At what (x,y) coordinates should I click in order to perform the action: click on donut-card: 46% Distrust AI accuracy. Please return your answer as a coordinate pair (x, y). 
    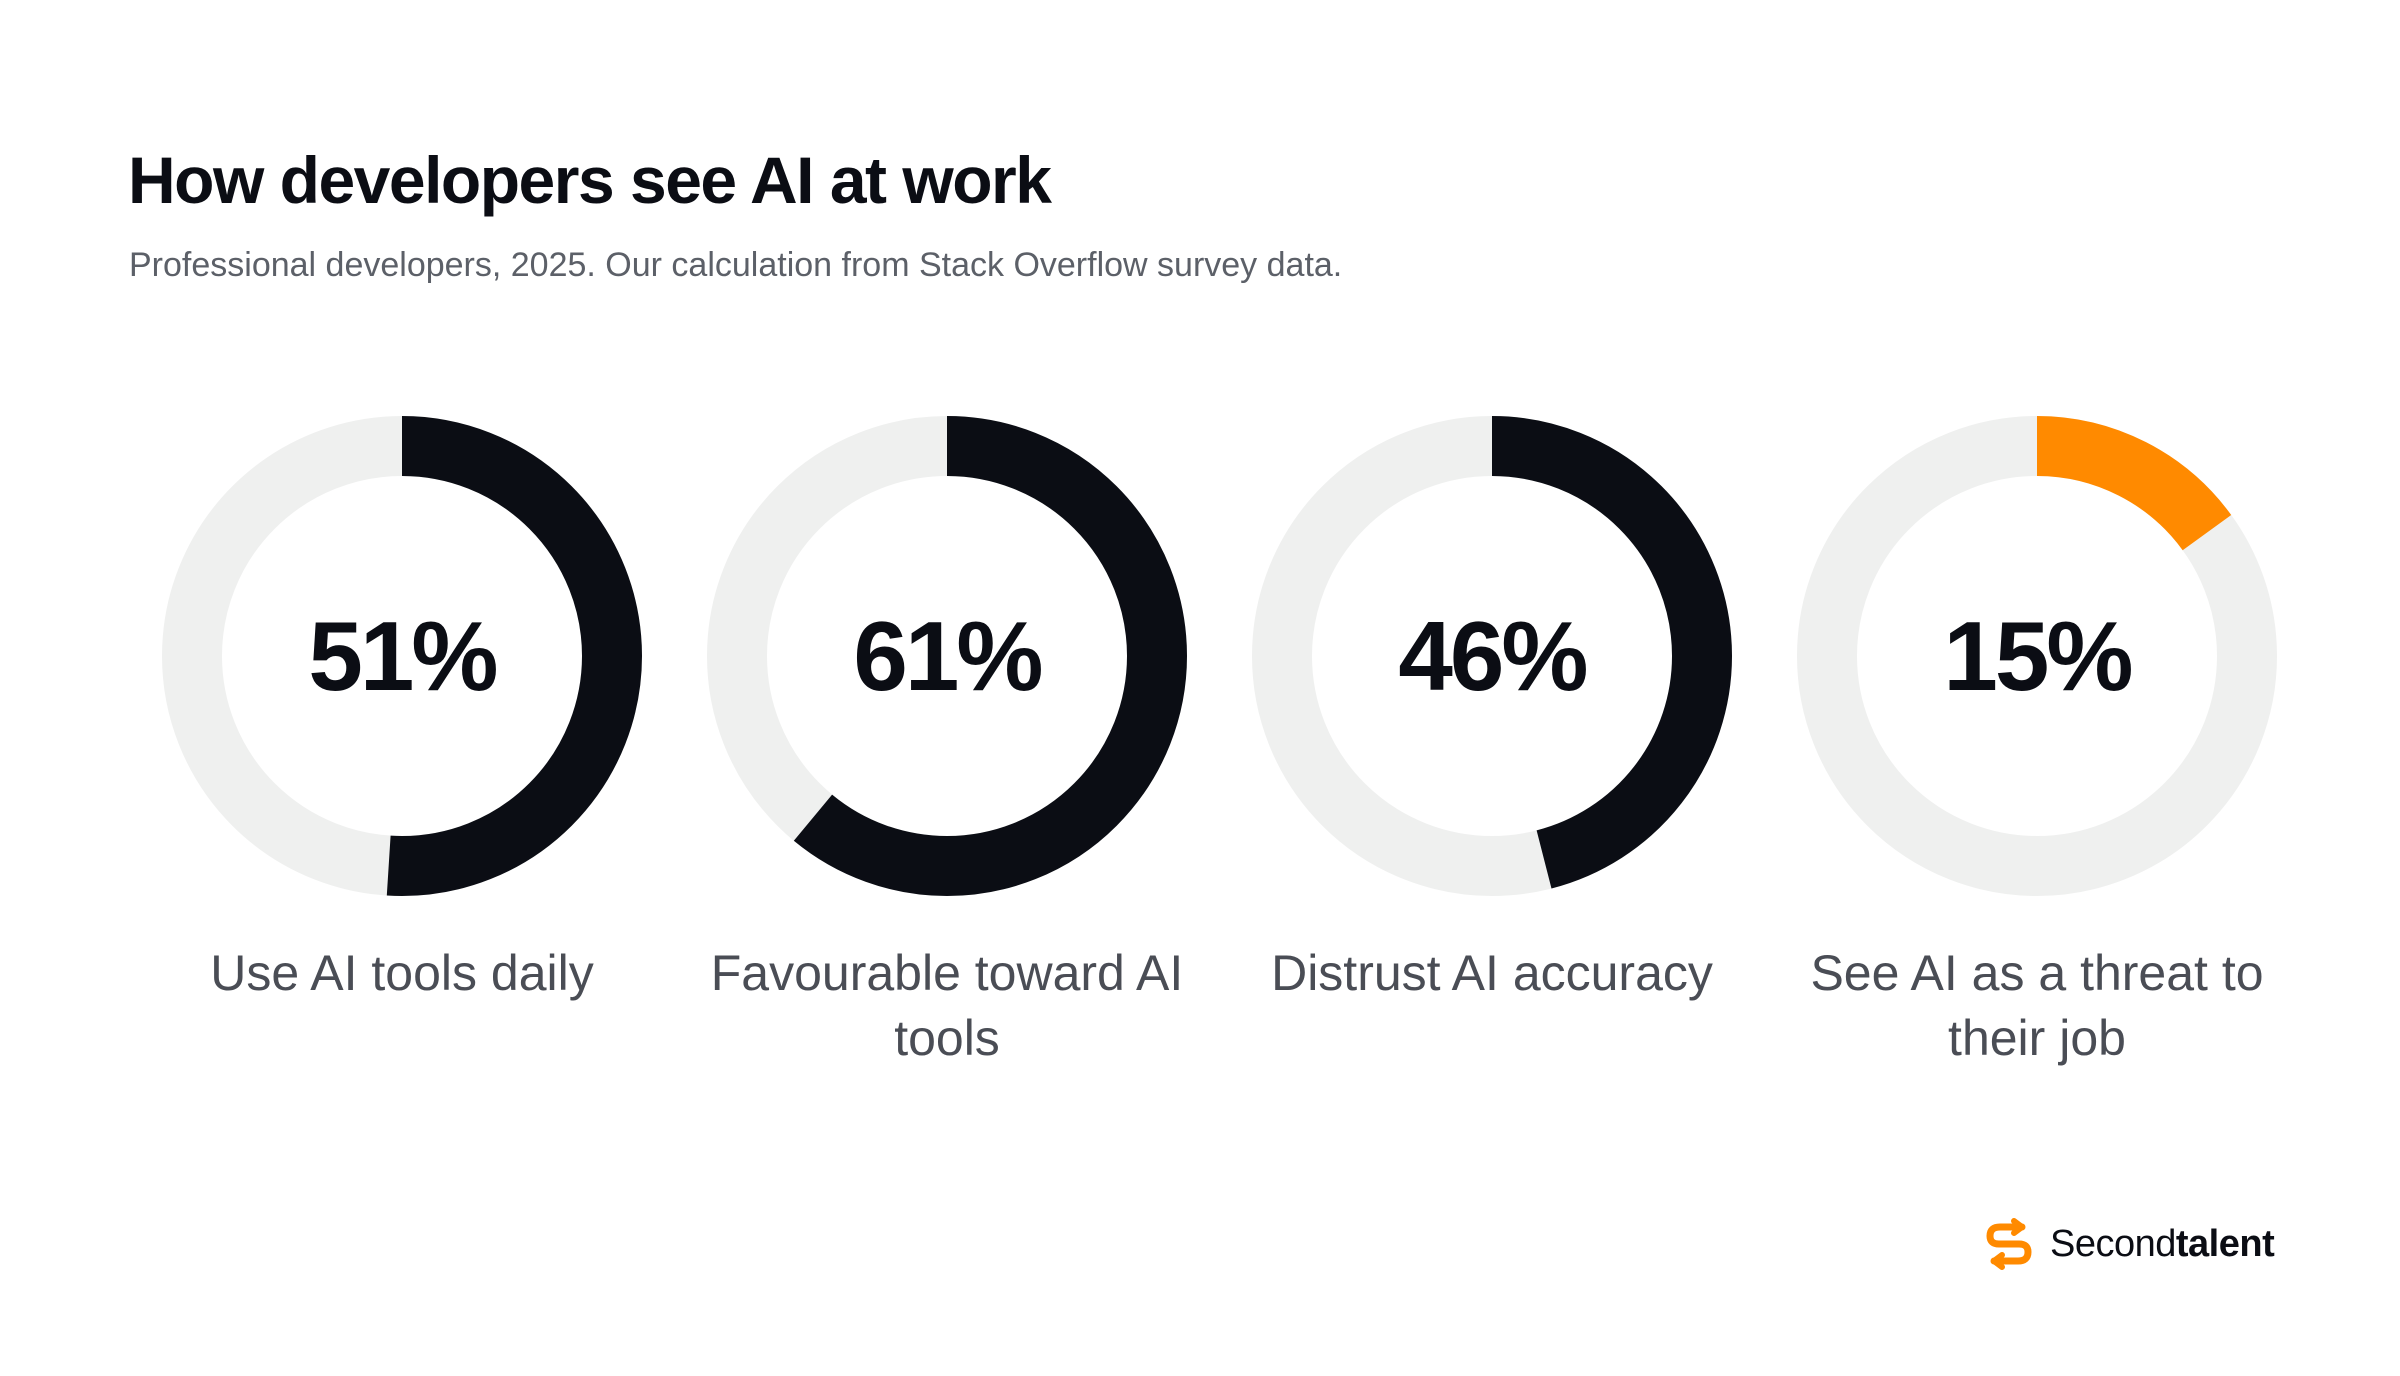
    Looking at the image, I should click on (1492, 796).